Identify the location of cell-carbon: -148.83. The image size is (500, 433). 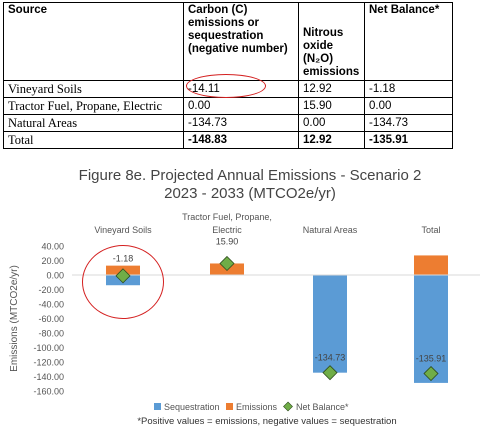
(241, 140).